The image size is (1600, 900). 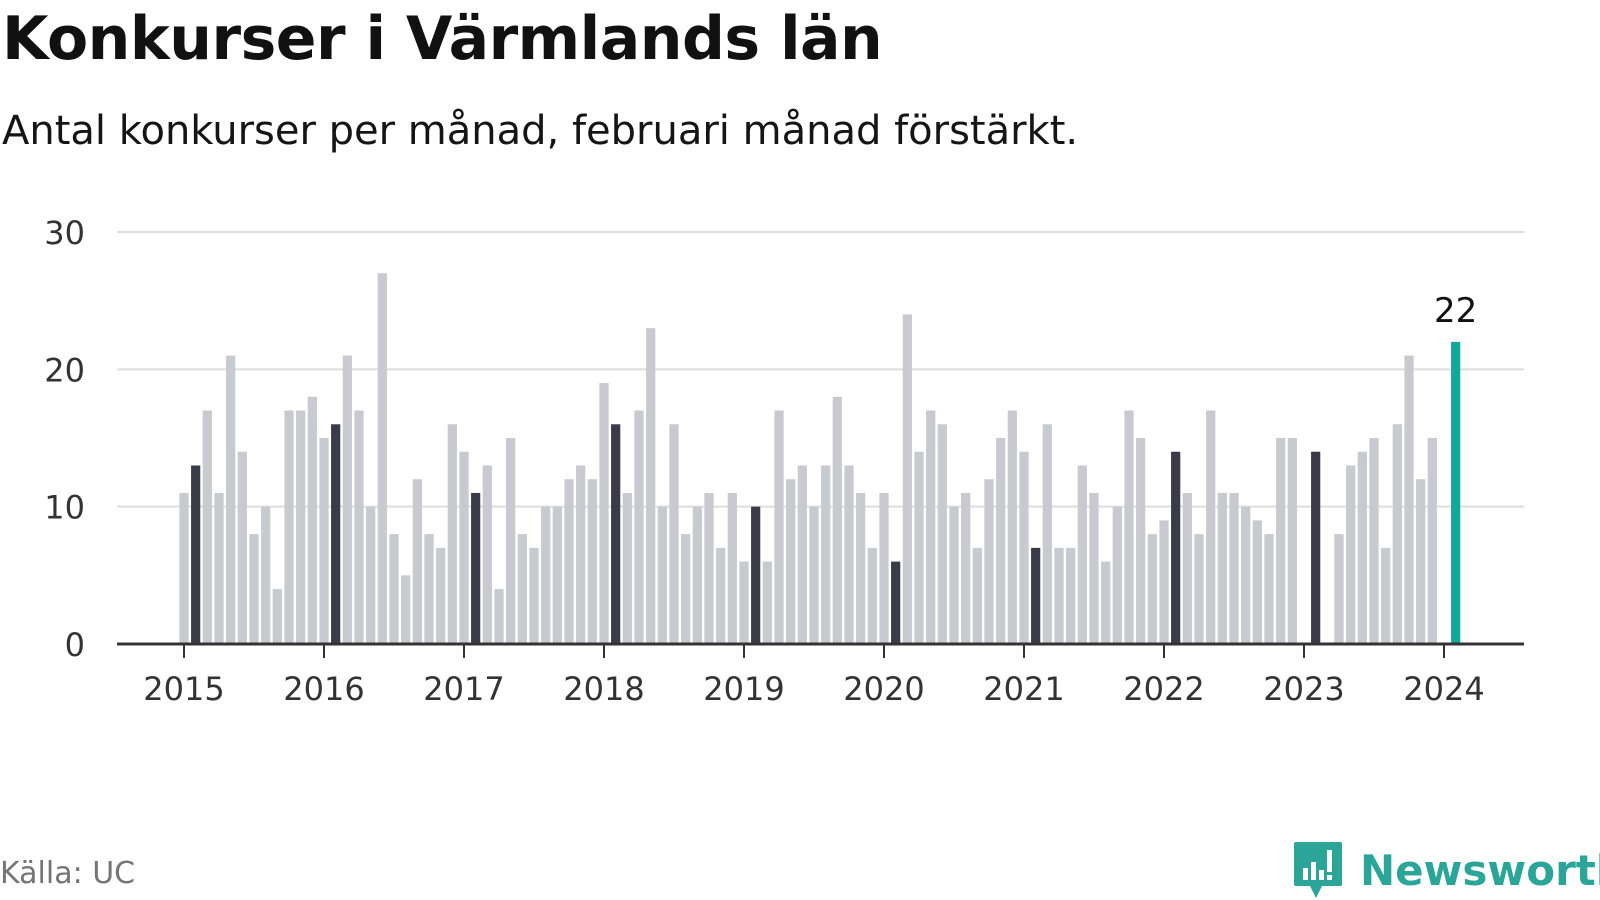 I want to click on chart-title: Konkurser i Värmlands län, so click(x=442, y=39).